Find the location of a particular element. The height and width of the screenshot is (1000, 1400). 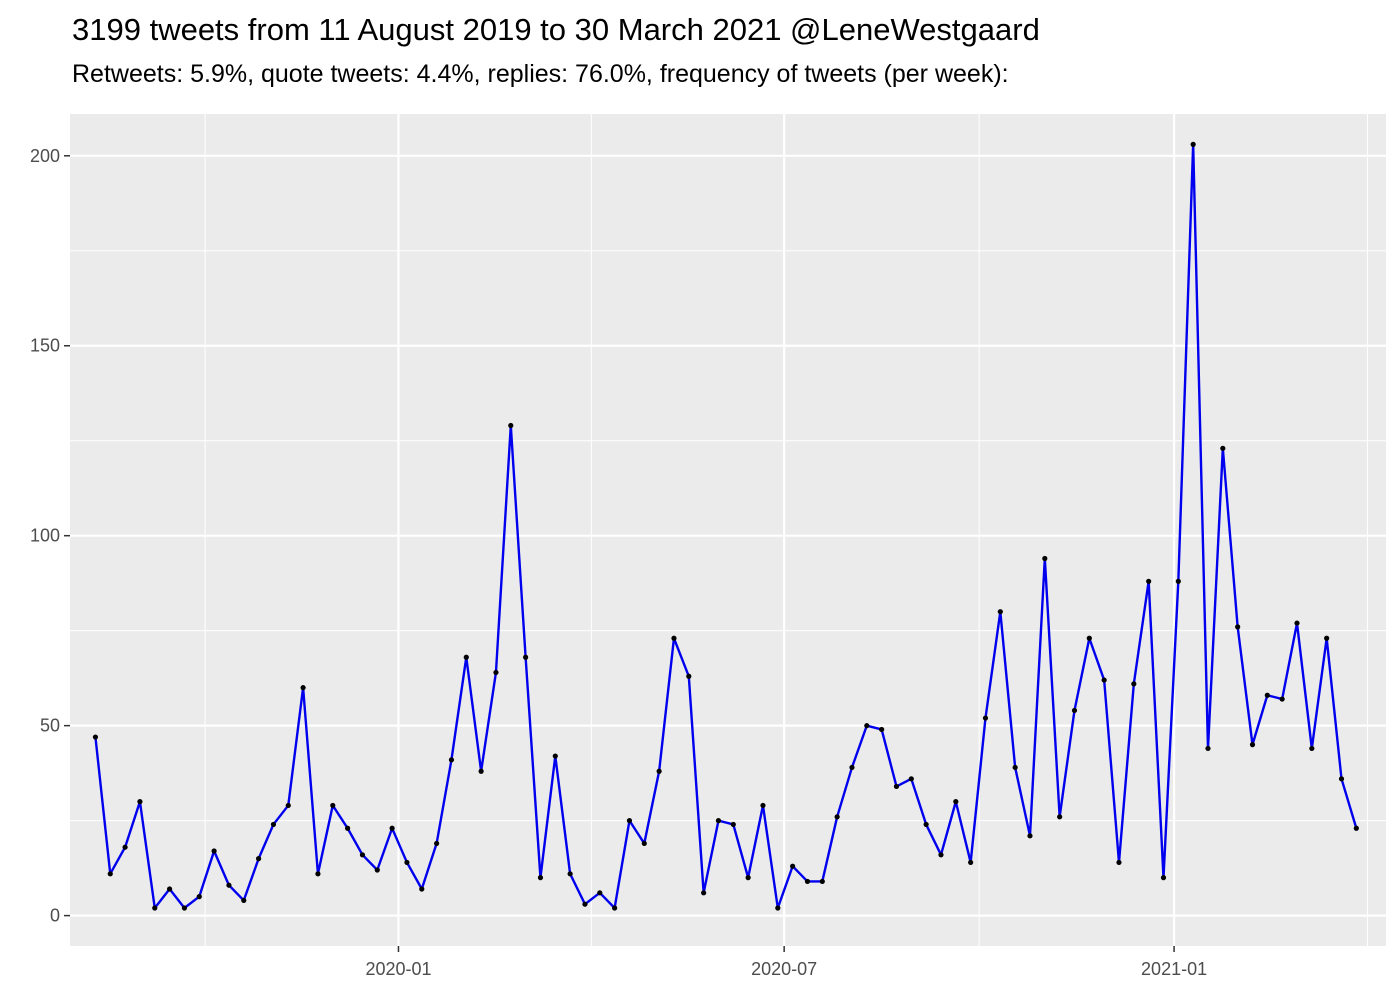

y-axis: 0 50 100 150 200 is located at coordinates (50, 536).